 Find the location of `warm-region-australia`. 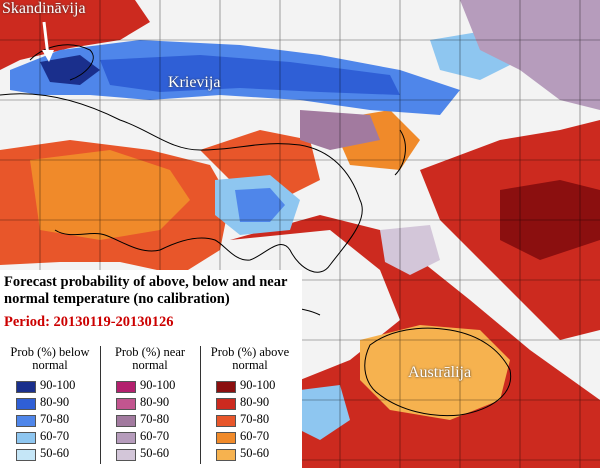

warm-region-australia is located at coordinates (435, 372).